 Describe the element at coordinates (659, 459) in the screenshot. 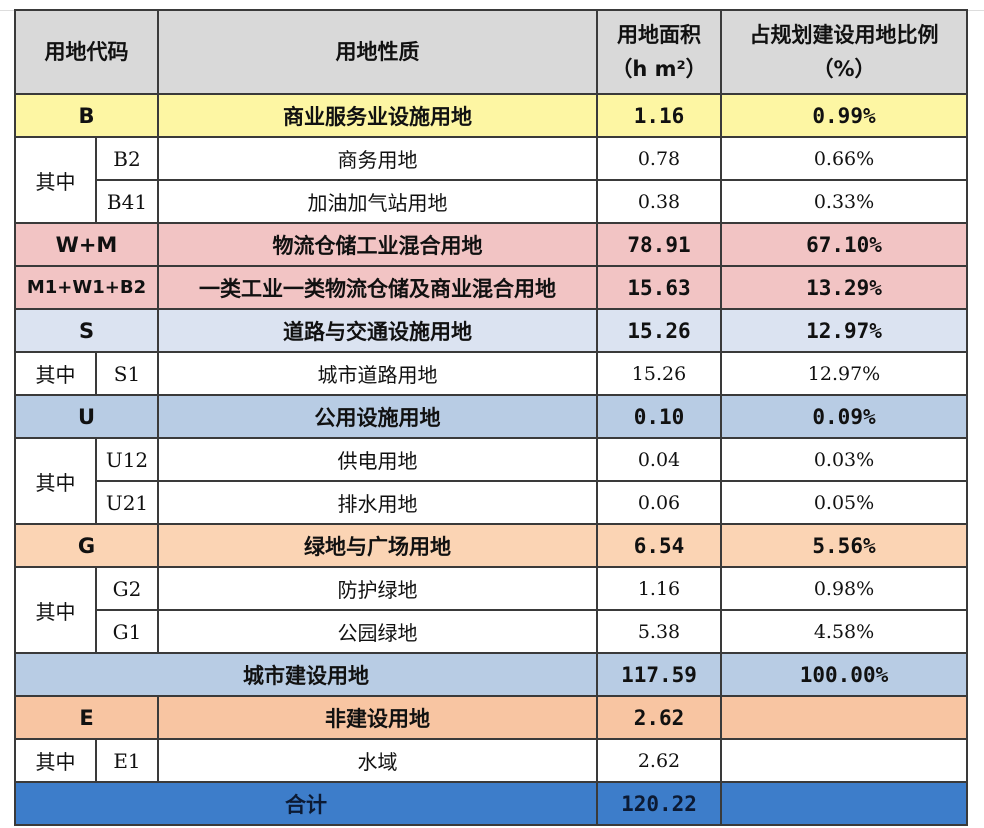

I see `row-area: 0.04` at that location.